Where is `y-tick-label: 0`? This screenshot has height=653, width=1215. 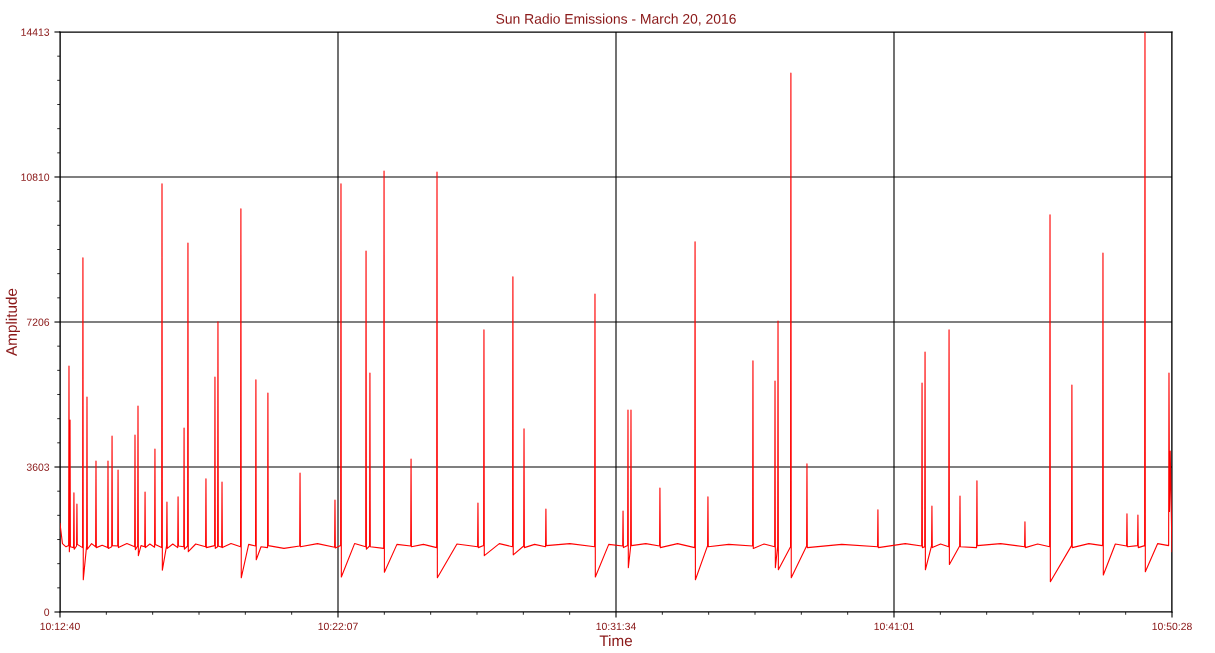
y-tick-label: 0 is located at coordinates (47, 612).